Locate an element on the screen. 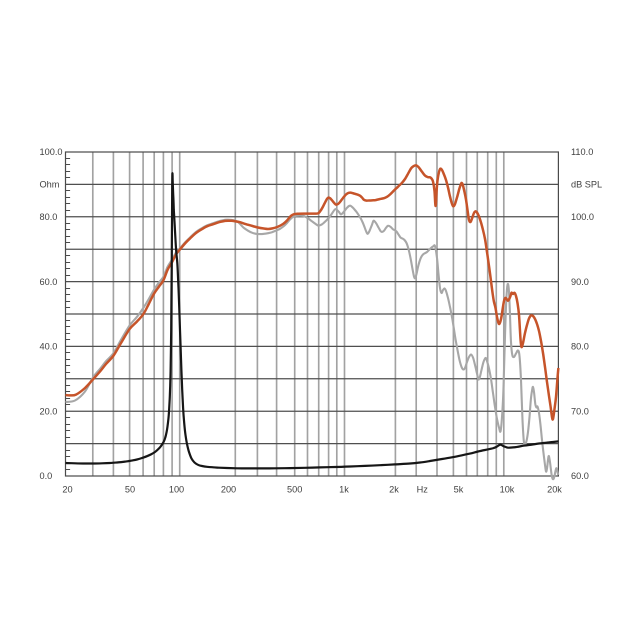  svg-text: 20 is located at coordinates (67, 490).